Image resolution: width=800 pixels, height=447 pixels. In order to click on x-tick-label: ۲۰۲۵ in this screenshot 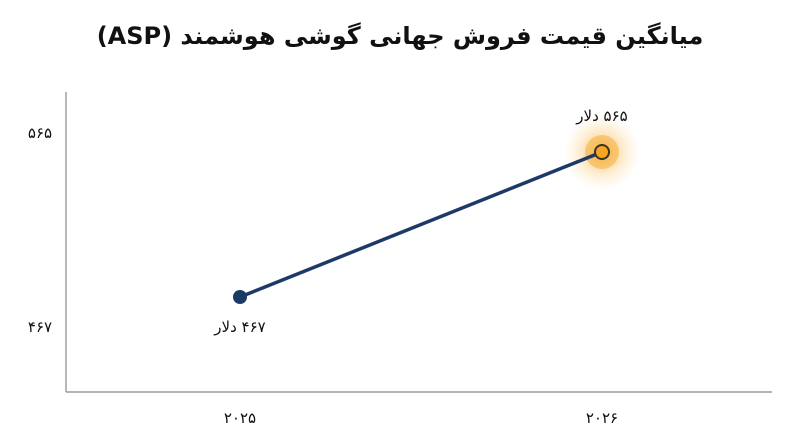, I will do `click(240, 418)`.